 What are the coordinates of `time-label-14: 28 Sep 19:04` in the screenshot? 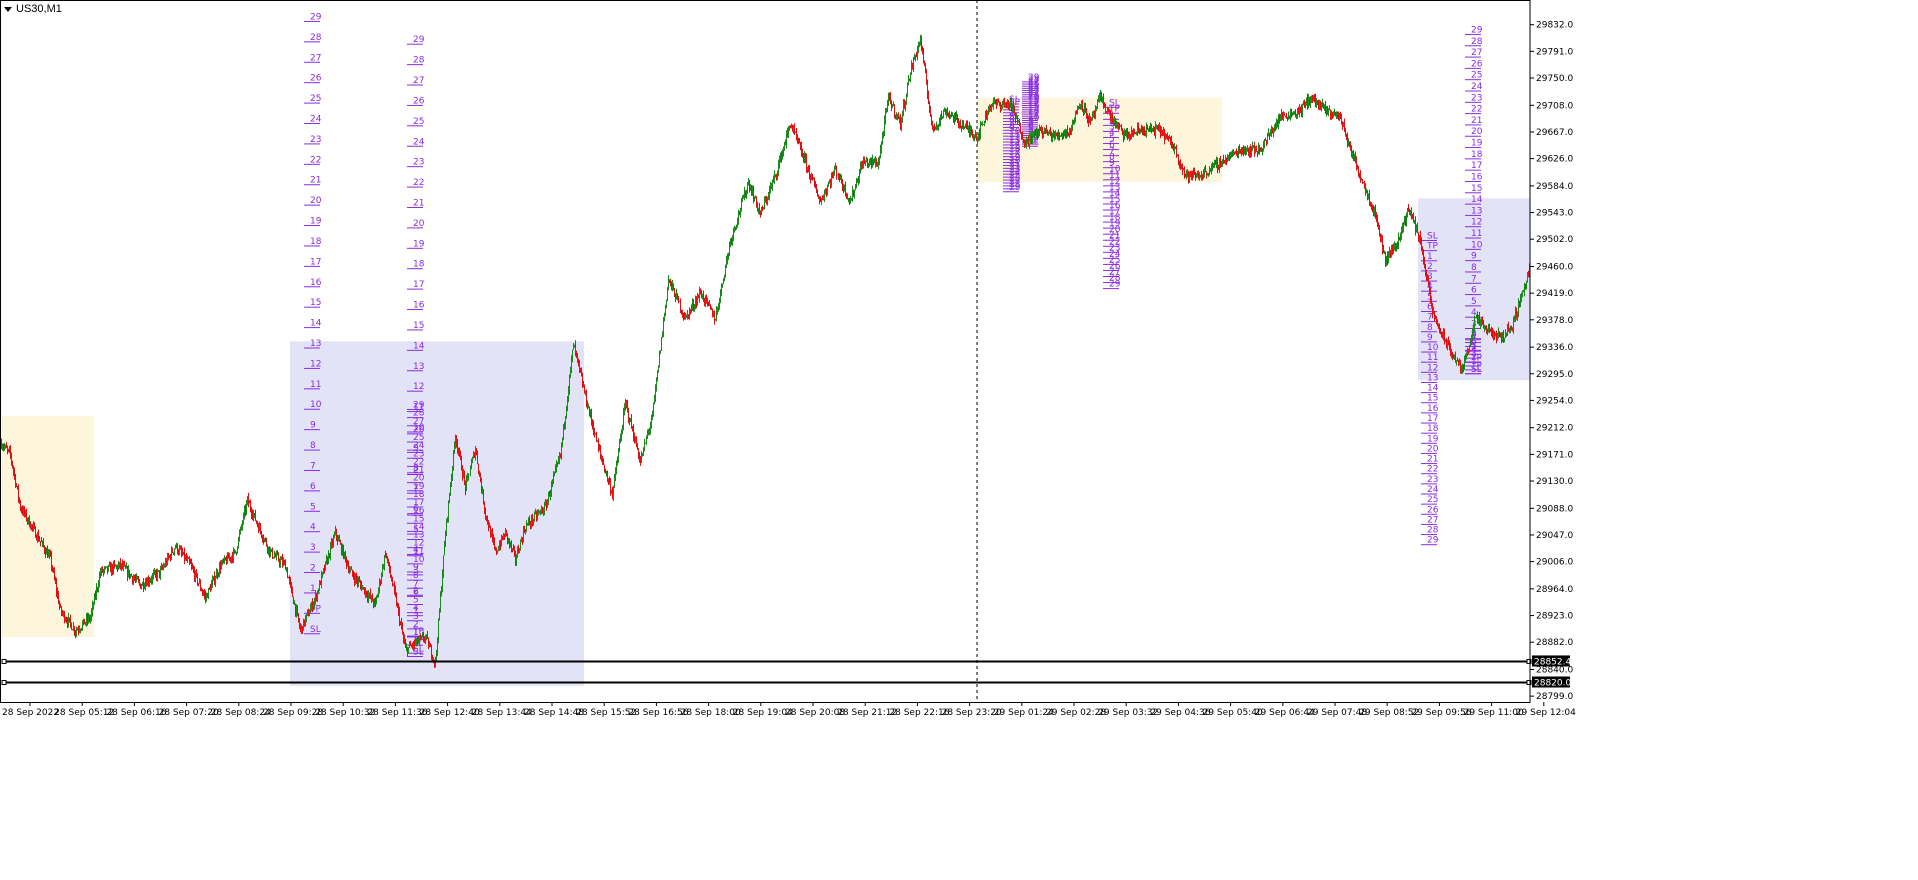 It's located at (763, 713).